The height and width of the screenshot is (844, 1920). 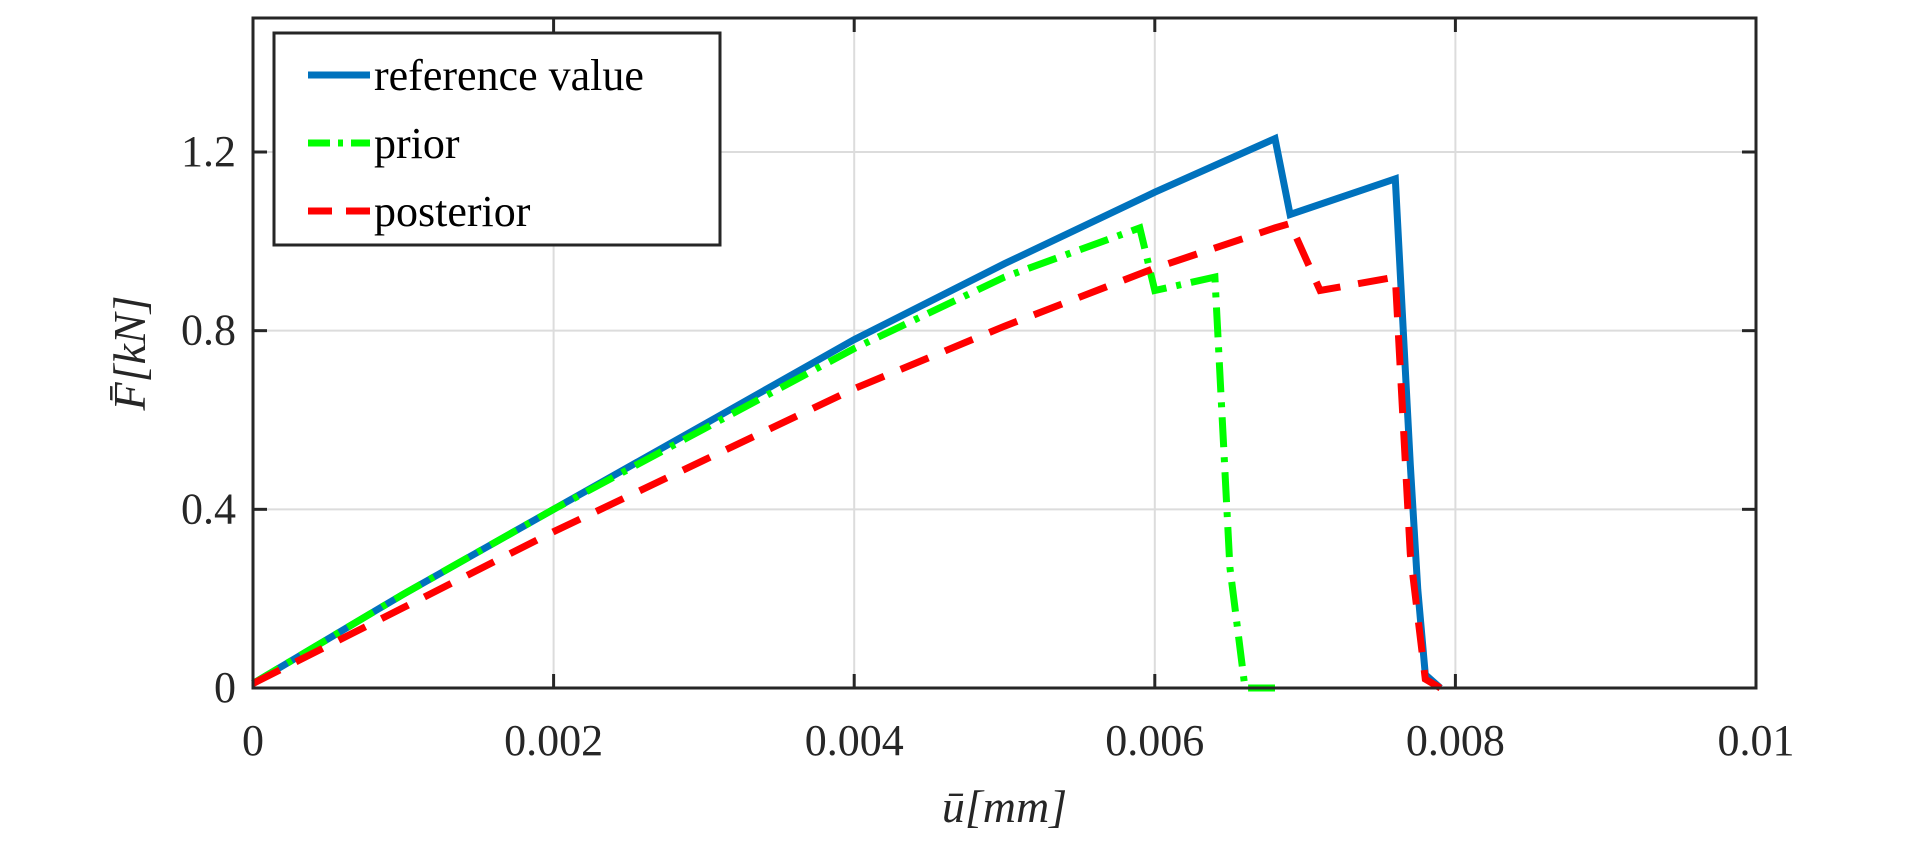 I want to click on y-tick-label: 0.4, so click(x=208, y=508).